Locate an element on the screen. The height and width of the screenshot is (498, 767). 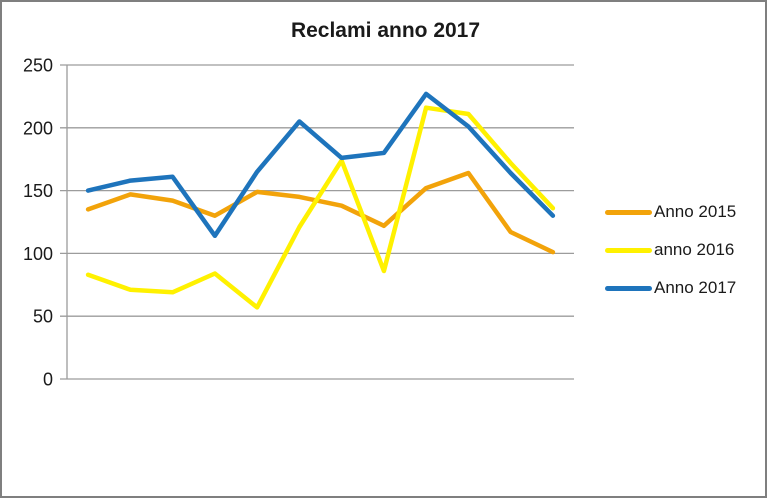
legend-item-anno-2016: anno 2016 is located at coordinates (670, 250).